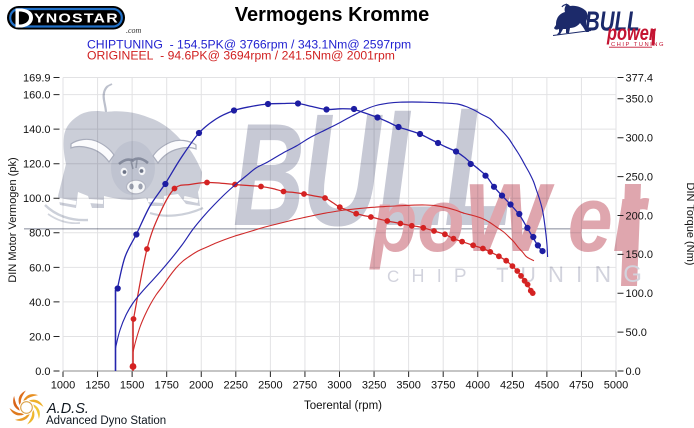 The height and width of the screenshot is (428, 694). Describe the element at coordinates (39, 268) in the screenshot. I see `svg-text: 60.0` at that location.